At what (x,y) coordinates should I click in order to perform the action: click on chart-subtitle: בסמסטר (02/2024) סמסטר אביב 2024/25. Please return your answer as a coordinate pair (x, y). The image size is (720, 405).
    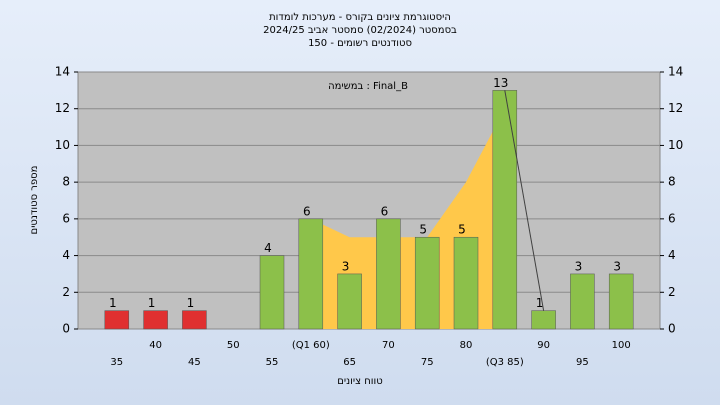
    Looking at the image, I should click on (360, 30).